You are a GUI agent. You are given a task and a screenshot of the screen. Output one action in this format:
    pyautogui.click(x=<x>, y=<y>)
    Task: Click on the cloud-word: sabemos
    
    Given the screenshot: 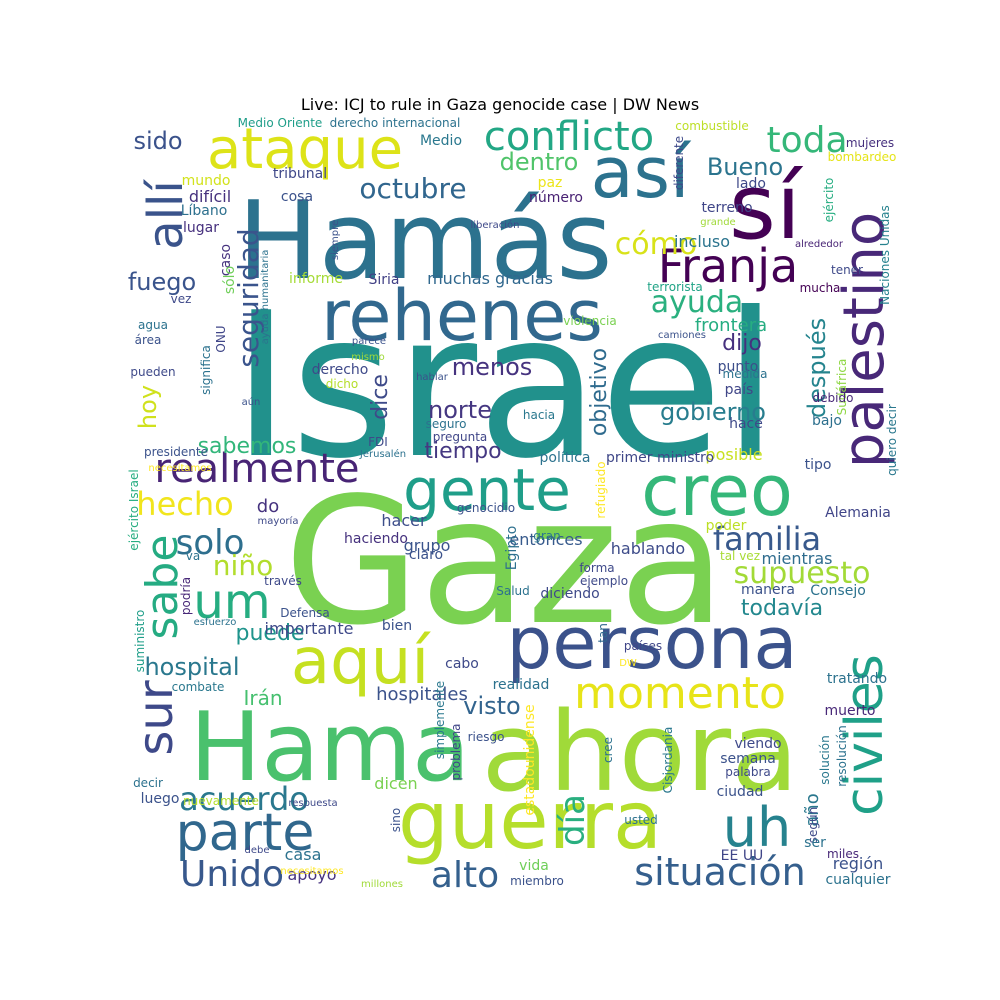 What is the action you would take?
    pyautogui.click(x=247, y=446)
    